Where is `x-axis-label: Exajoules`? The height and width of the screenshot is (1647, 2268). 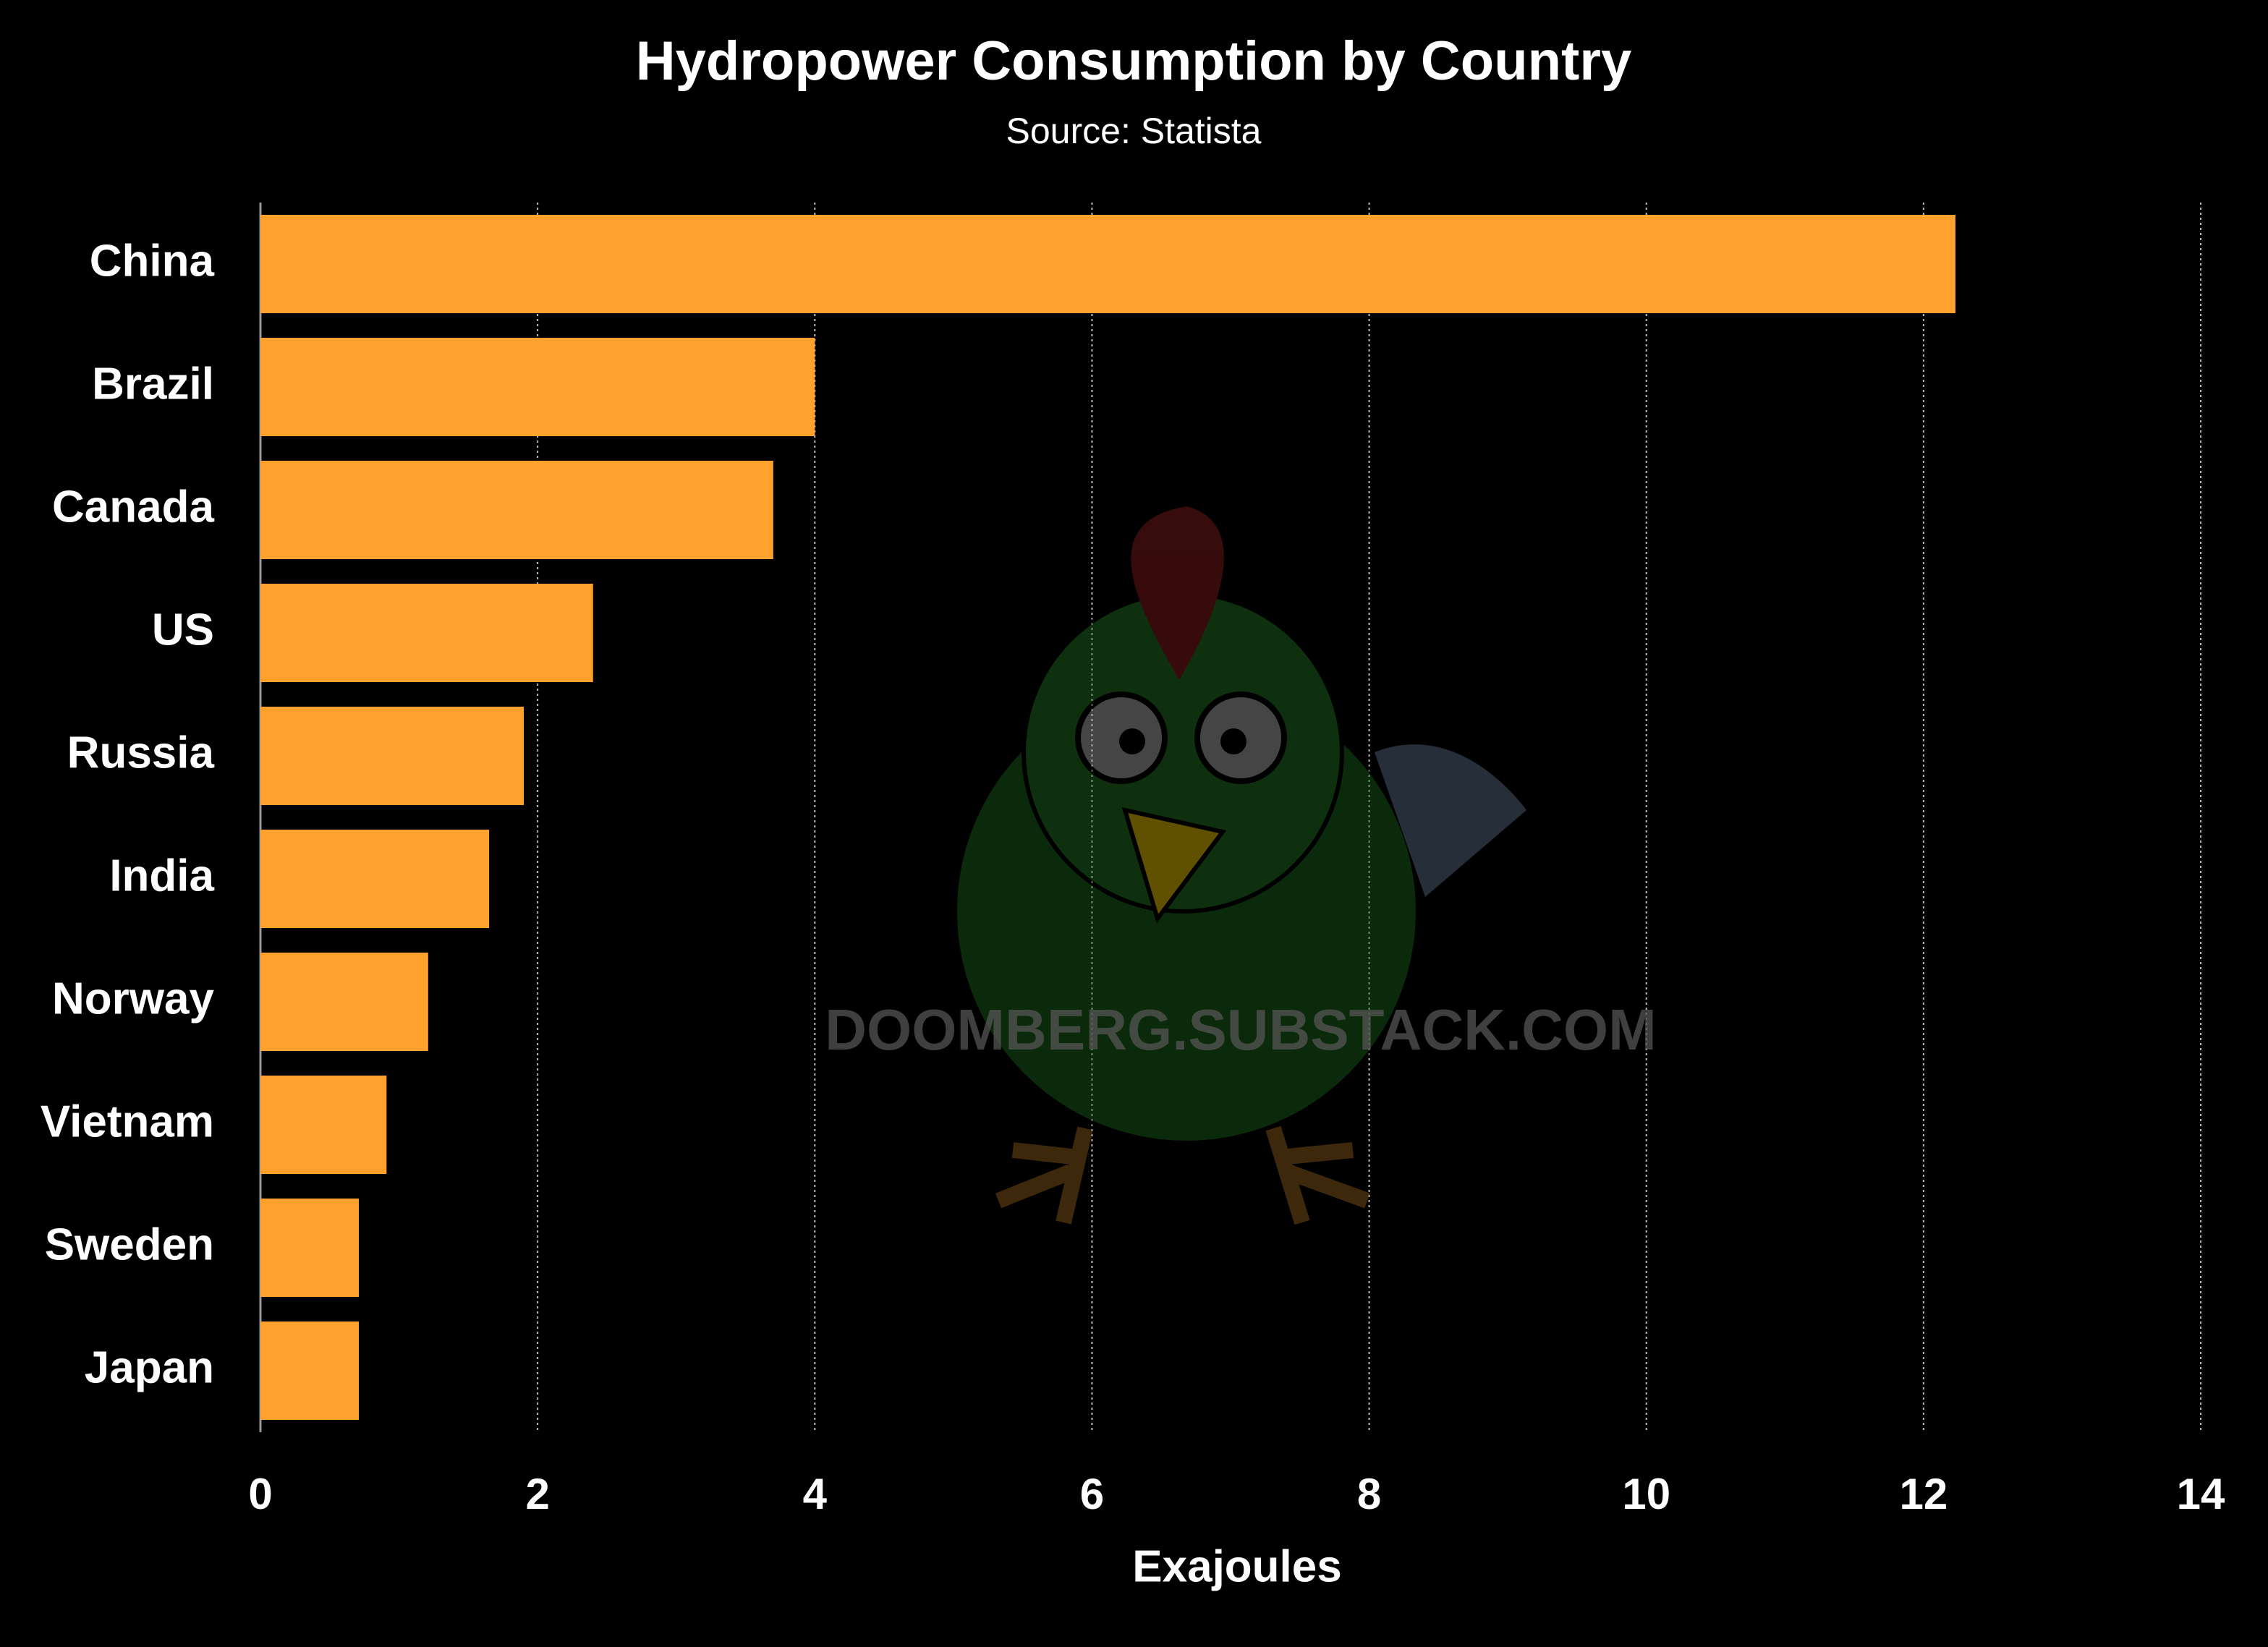 x-axis-label: Exajoules is located at coordinates (1236, 1566).